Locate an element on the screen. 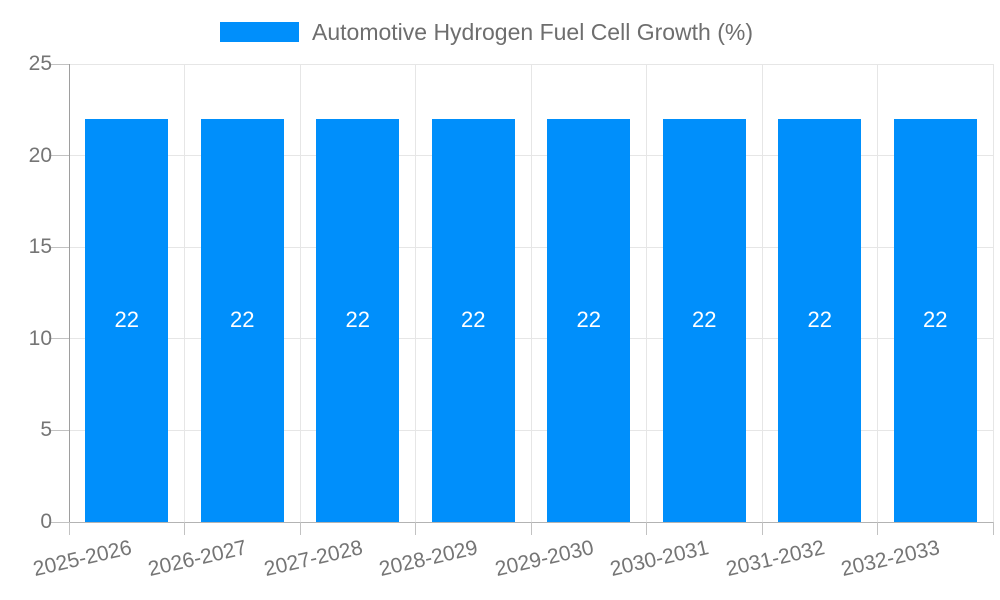 This screenshot has height=600, width=1000. x-axis-label: 2025-2026 is located at coordinates (82, 559).